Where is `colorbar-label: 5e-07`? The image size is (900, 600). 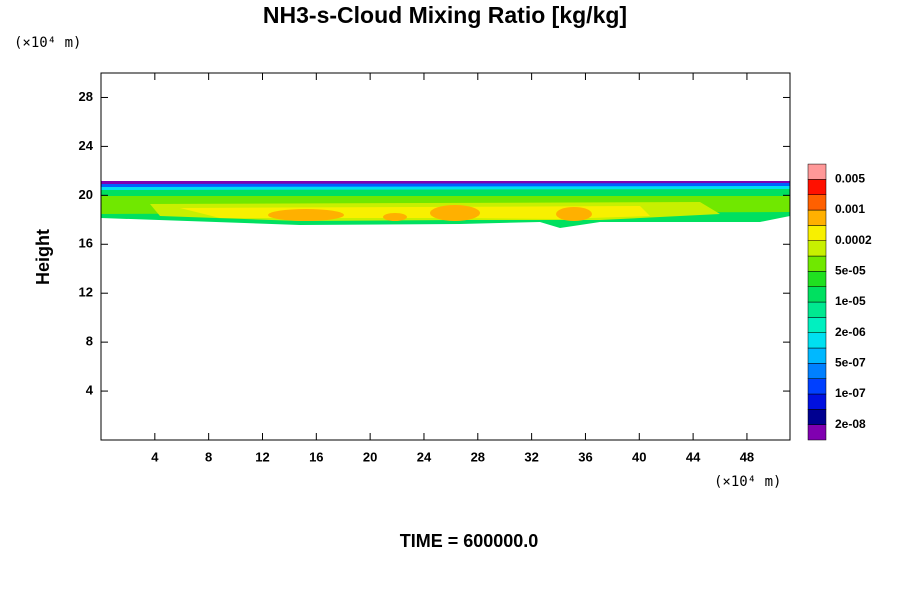
colorbar-label: 5e-07 is located at coordinates (850, 363).